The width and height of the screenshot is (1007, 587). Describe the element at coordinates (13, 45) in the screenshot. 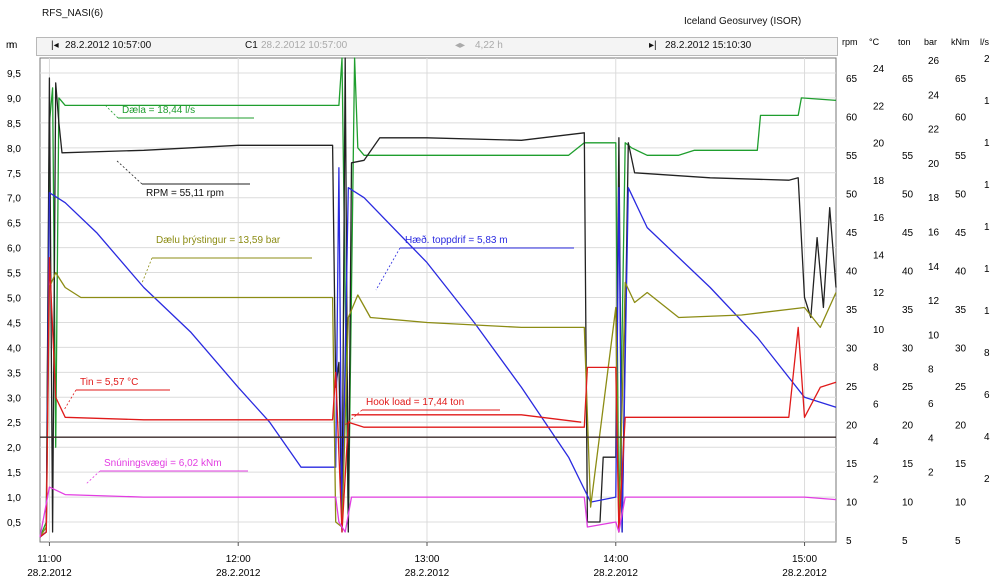

I see `start-marker-icon: m` at that location.